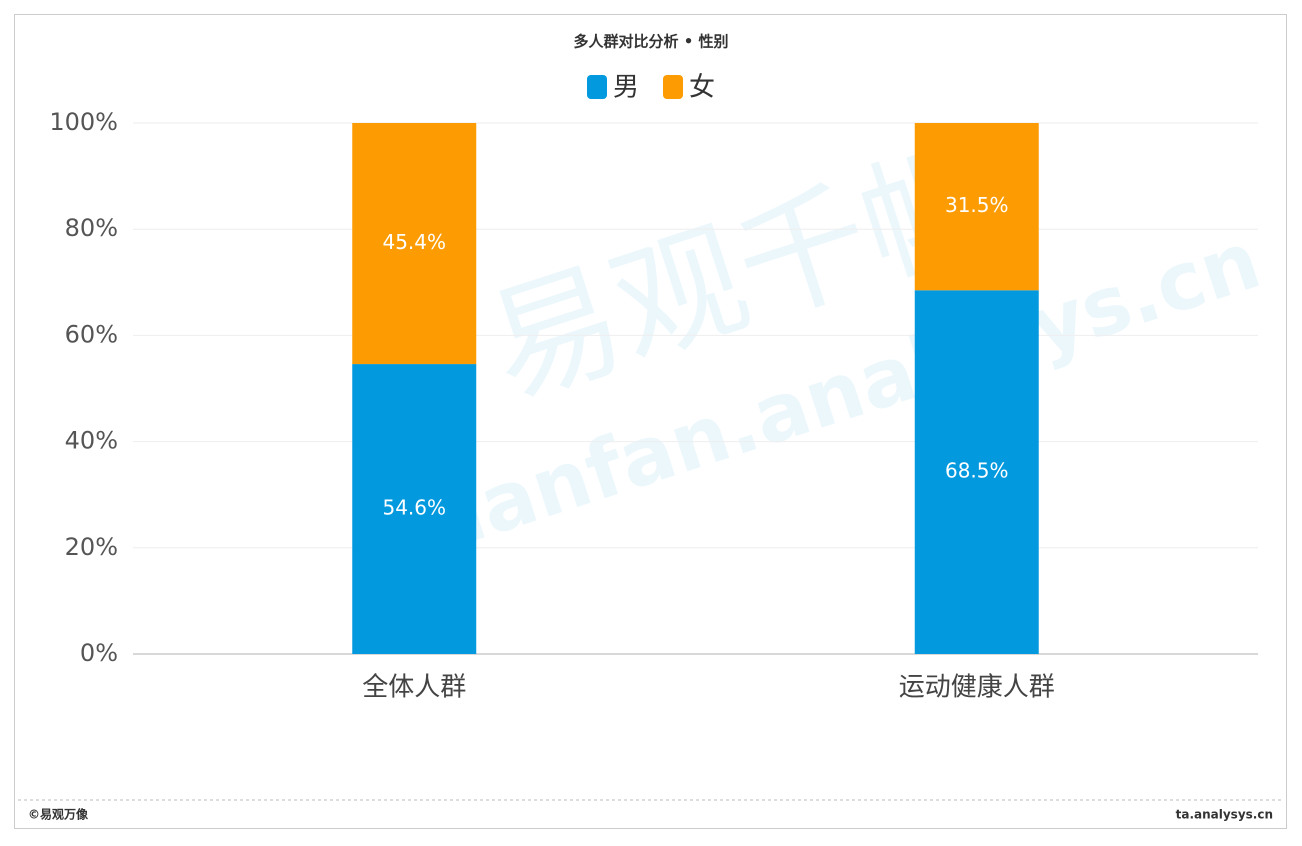 The height and width of the screenshot is (846, 1302). I want to click on chart-title: 多人群对比分析 • 性别, so click(650, 42).